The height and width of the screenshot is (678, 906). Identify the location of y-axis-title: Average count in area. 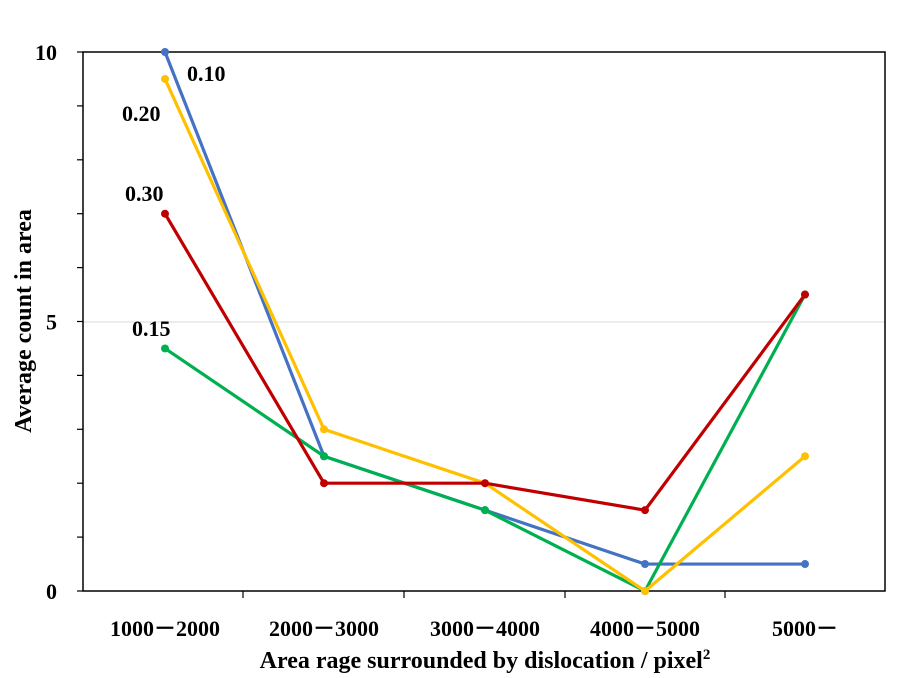
(24, 321).